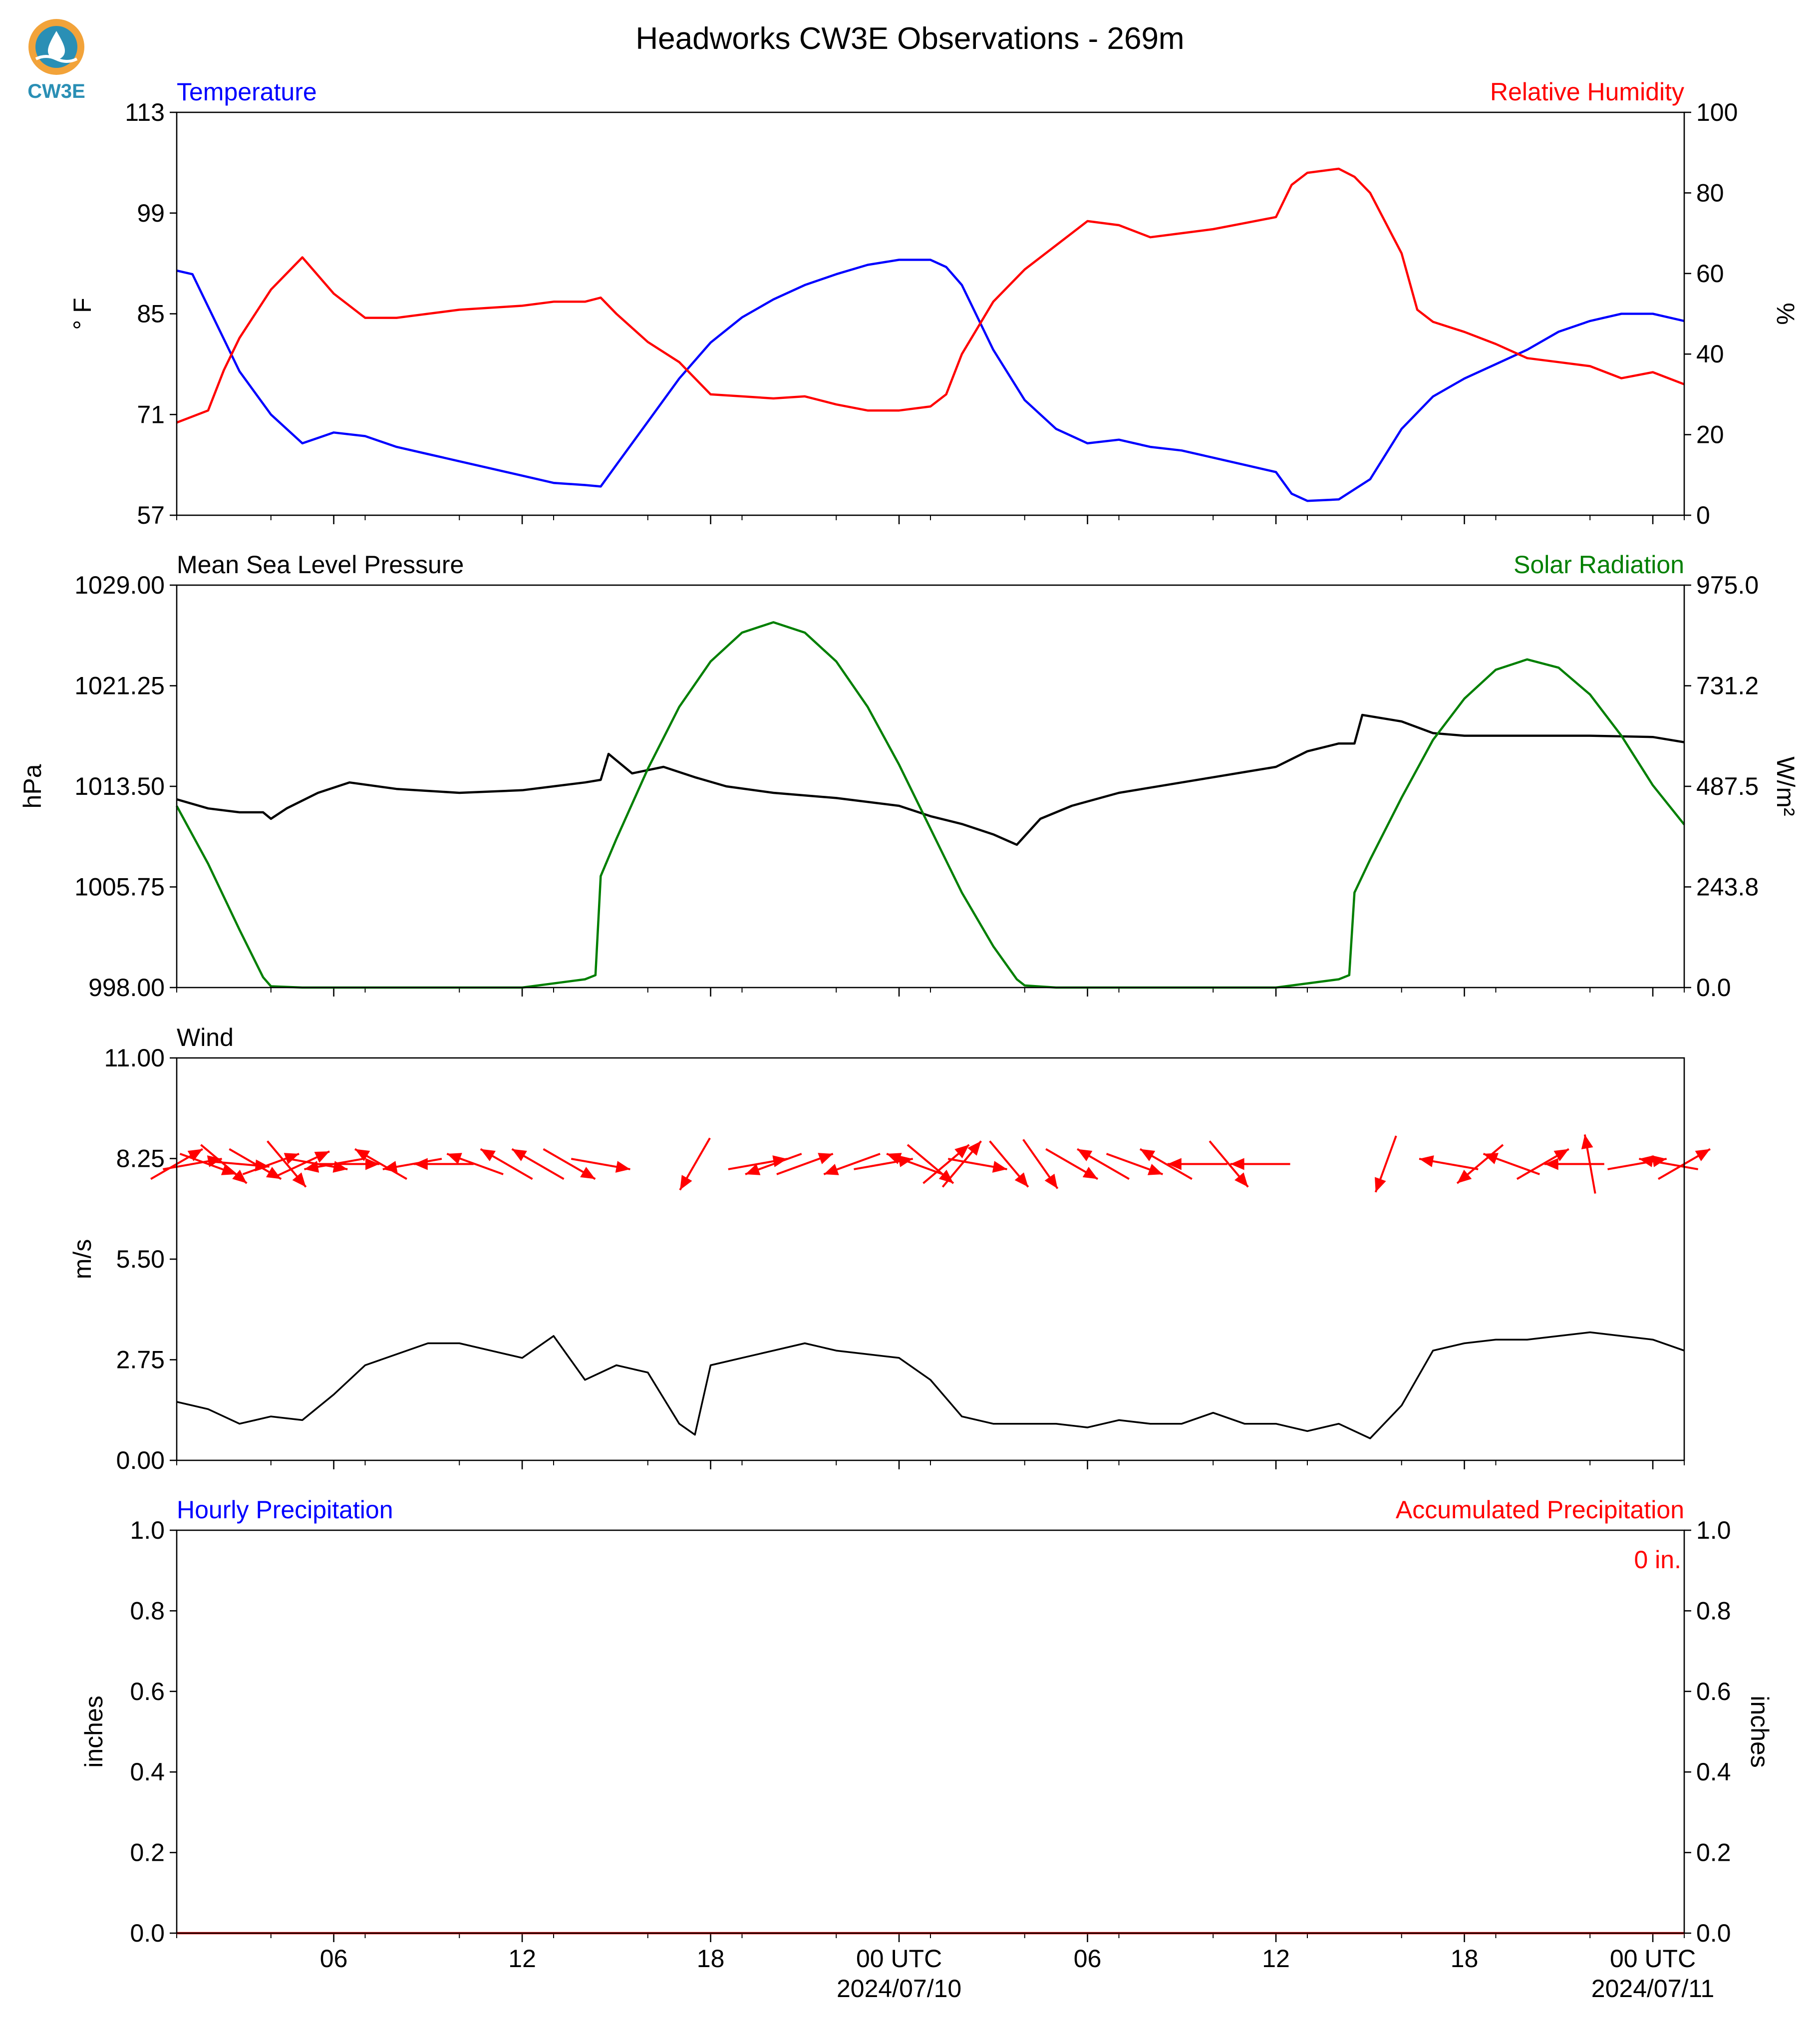 This screenshot has width=1820, height=2031. What do you see at coordinates (909, 38) in the screenshot?
I see `figure-title: Headworks CW3E Observations - 269m` at bounding box center [909, 38].